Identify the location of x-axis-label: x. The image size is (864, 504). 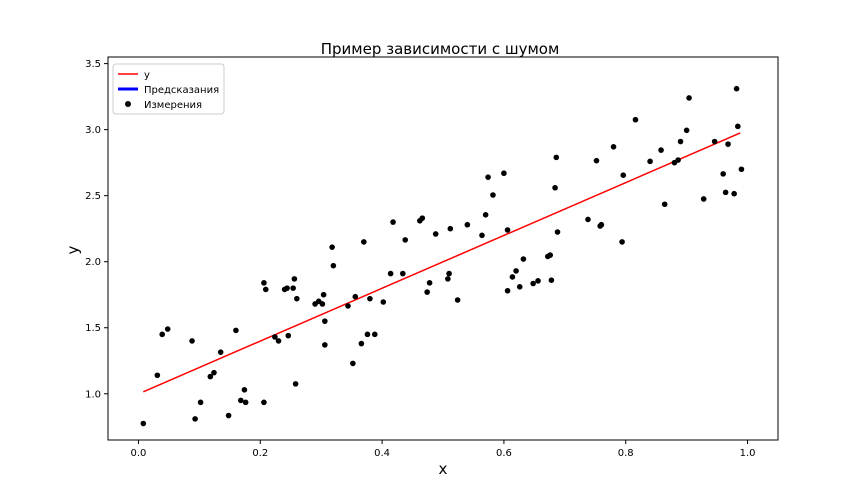
(443, 469).